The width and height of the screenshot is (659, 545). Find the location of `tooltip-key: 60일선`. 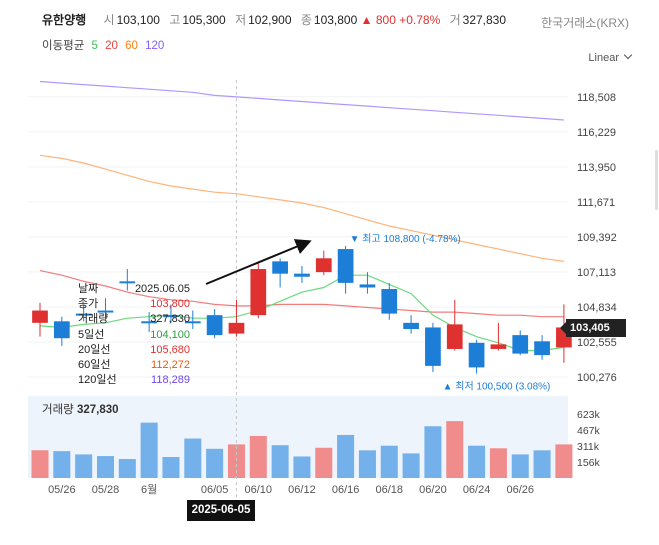

tooltip-key: 60일선 is located at coordinates (94, 365).